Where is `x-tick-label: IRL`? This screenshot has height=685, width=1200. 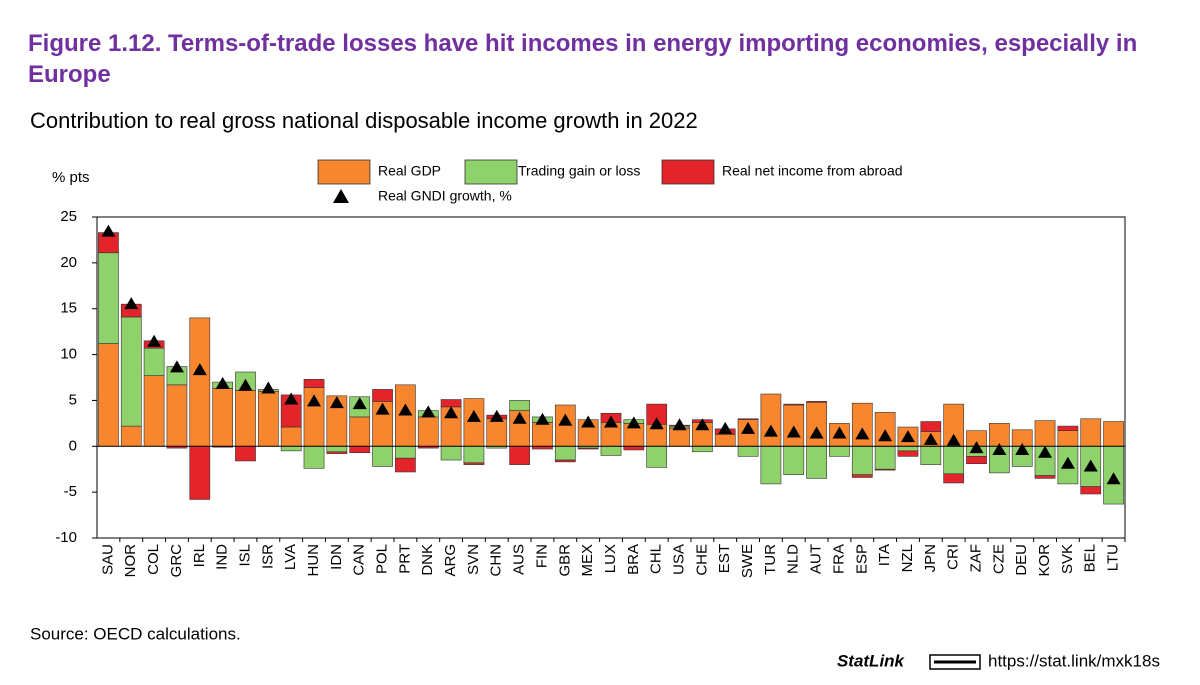 x-tick-label: IRL is located at coordinates (199, 555).